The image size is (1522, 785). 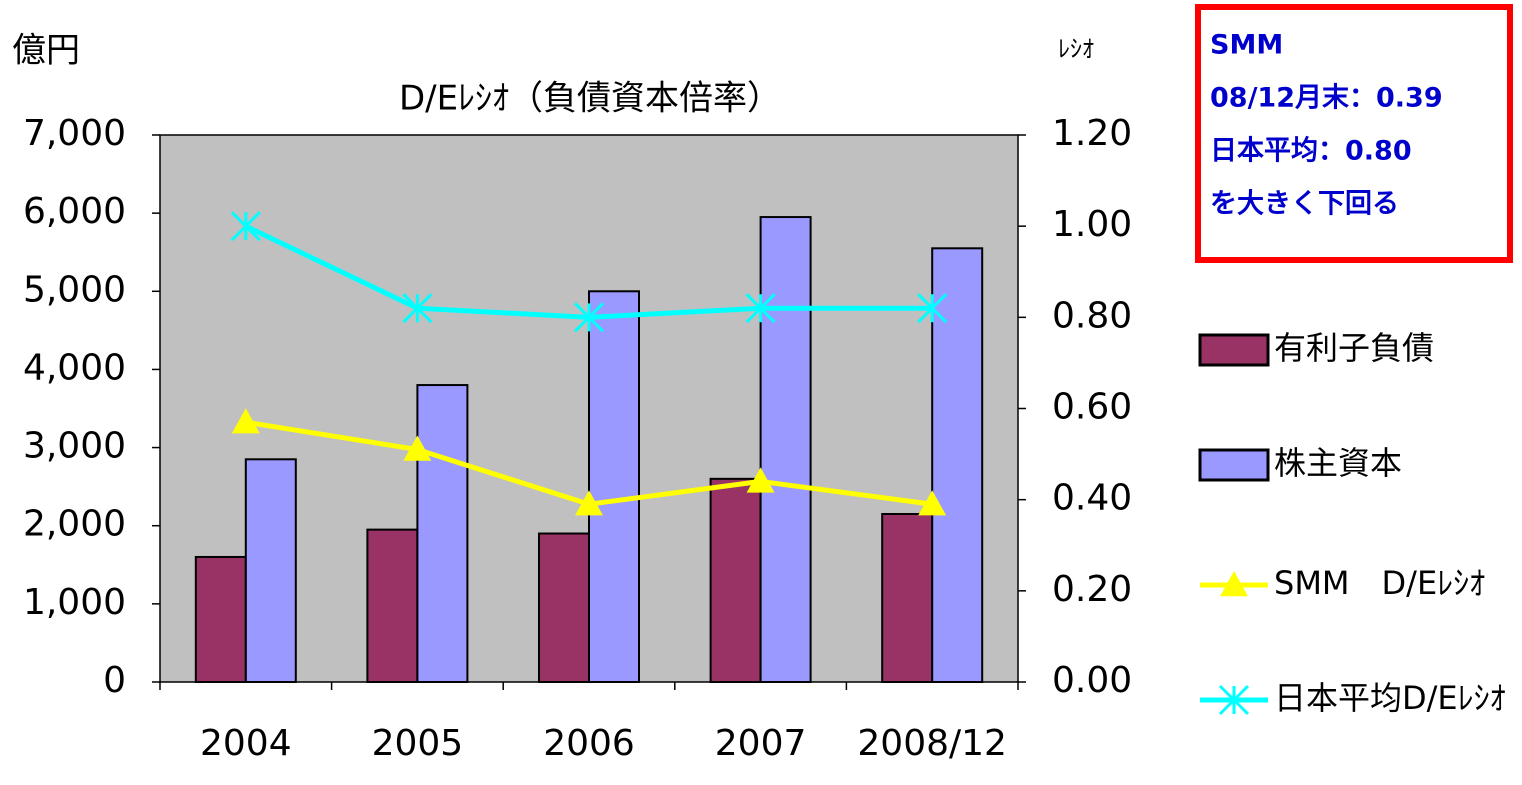 What do you see at coordinates (1092, 224) in the screenshot?
I see `y2-tick-label: 1.00` at bounding box center [1092, 224].